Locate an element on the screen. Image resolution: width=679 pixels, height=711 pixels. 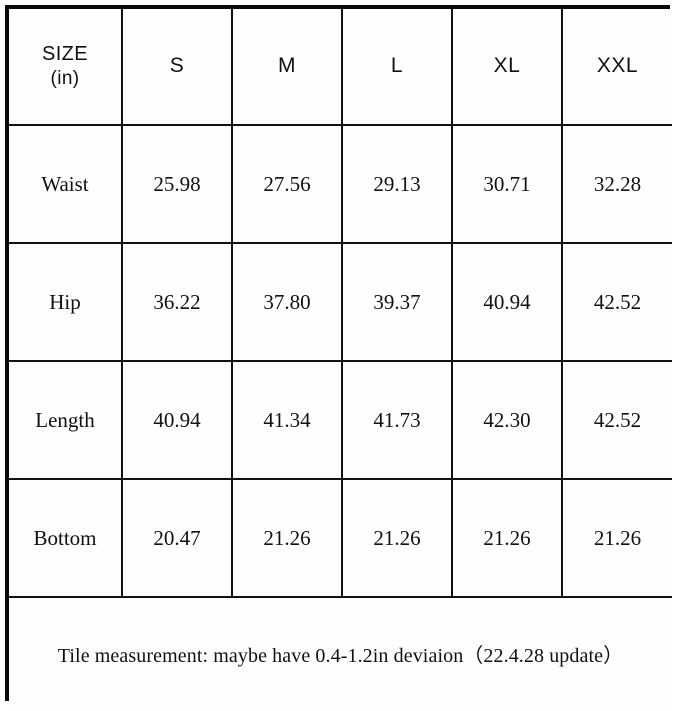
header-cell-size-xxl: XXL is located at coordinates (616, 67).